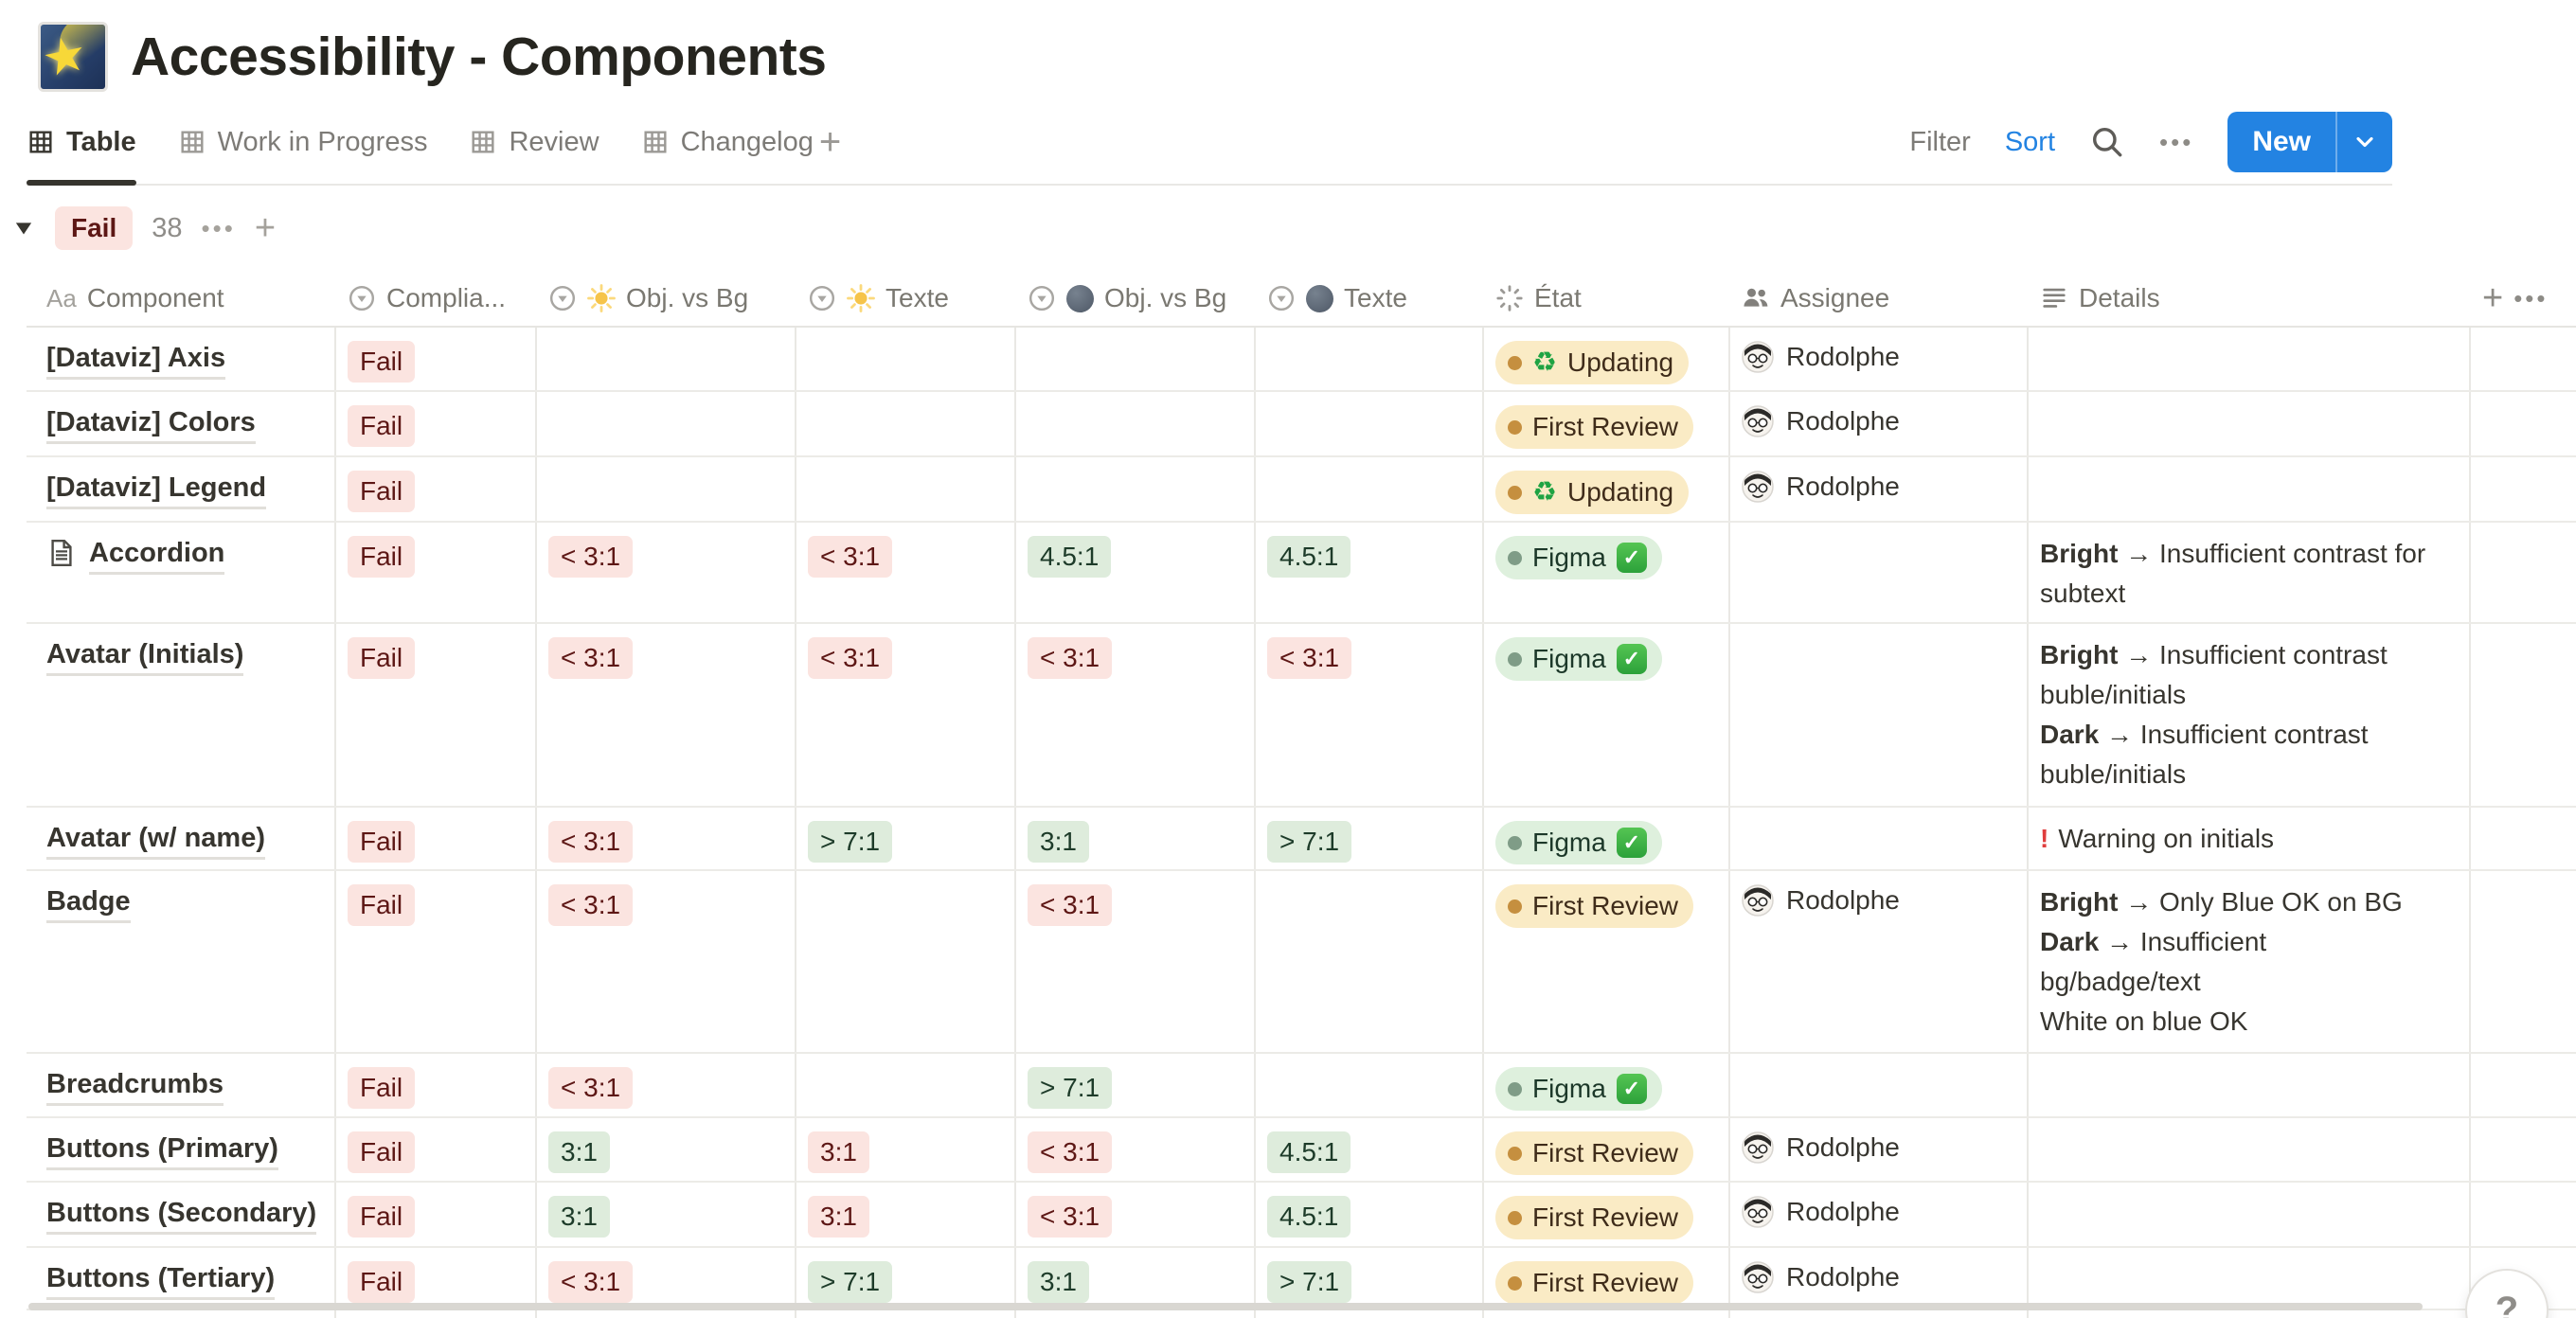 Image resolution: width=2576 pixels, height=1318 pixels. I want to click on details-cell: ! Warning on initials, so click(2250, 838).